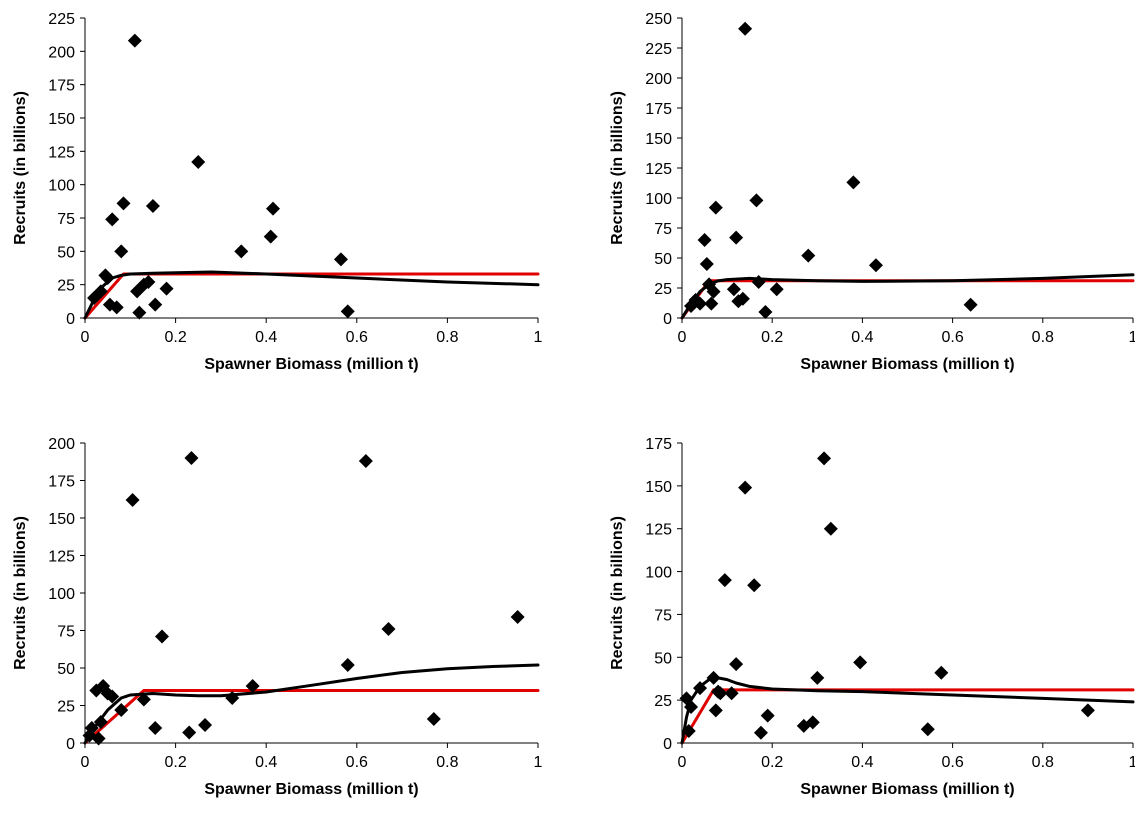 This screenshot has height=819, width=1135. Describe the element at coordinates (61, 19) in the screenshot. I see `y-tick-label: 225` at that location.